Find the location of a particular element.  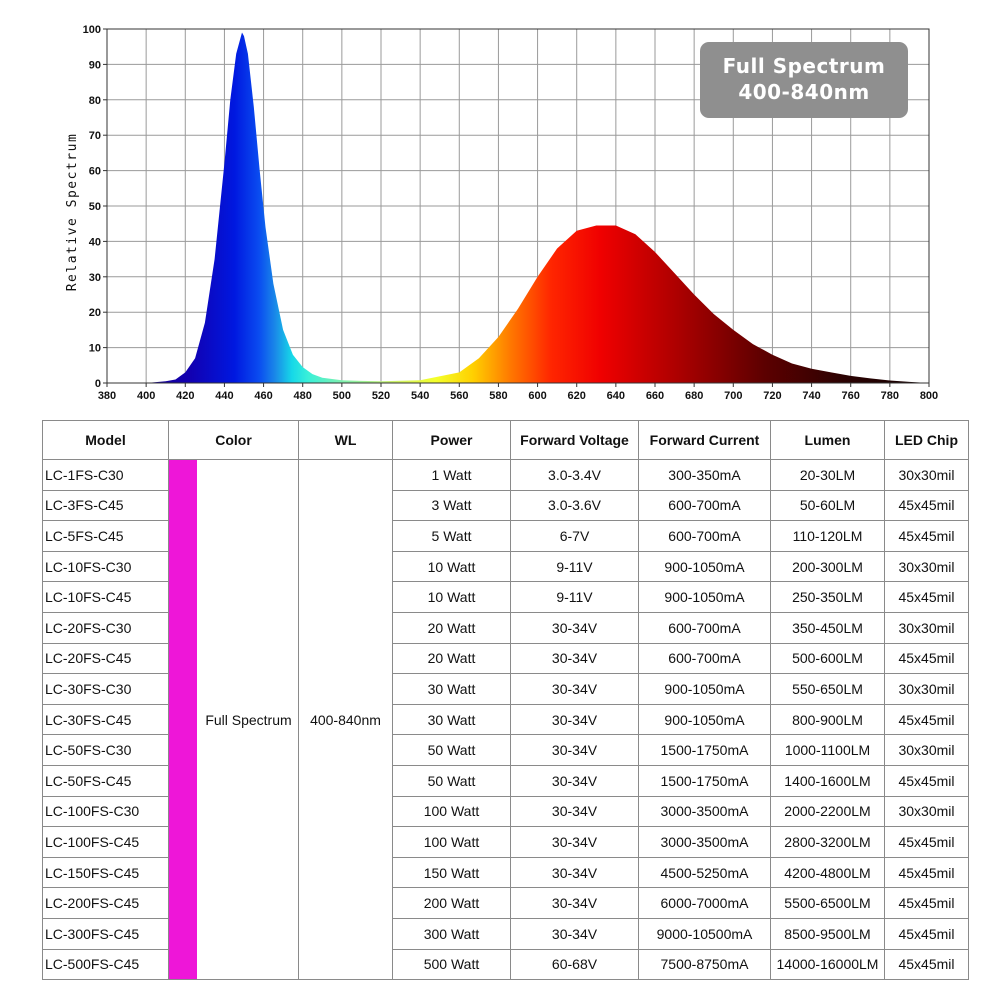

y-tick-label: 20 is located at coordinates (95, 313).